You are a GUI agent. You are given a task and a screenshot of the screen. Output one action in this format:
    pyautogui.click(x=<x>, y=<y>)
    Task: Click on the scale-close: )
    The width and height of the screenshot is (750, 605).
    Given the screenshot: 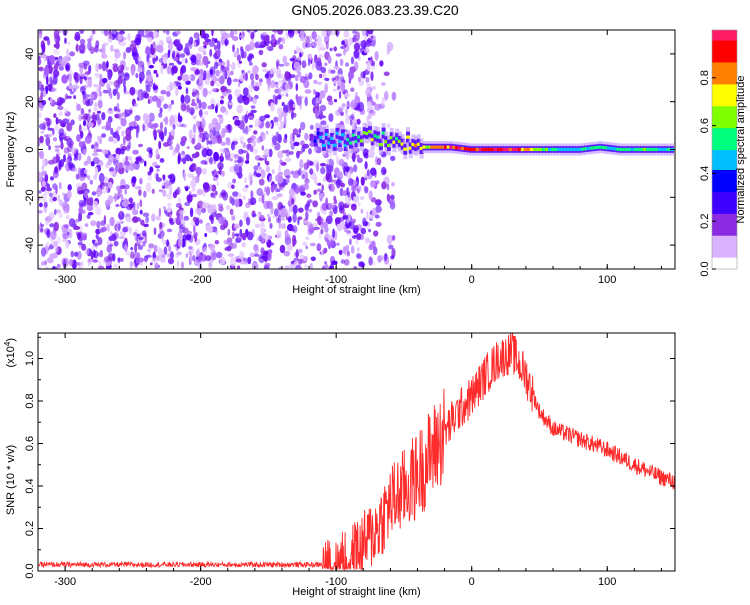 What is the action you would take?
    pyautogui.click(x=11, y=340)
    